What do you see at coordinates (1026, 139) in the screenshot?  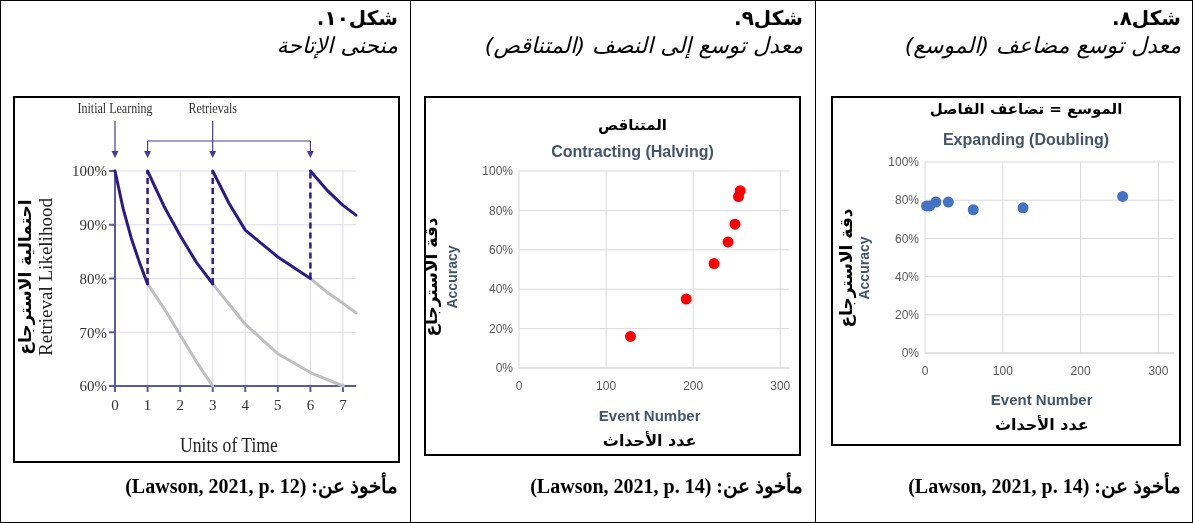 I see `chart-subtitle: Expanding (Doubling)` at bounding box center [1026, 139].